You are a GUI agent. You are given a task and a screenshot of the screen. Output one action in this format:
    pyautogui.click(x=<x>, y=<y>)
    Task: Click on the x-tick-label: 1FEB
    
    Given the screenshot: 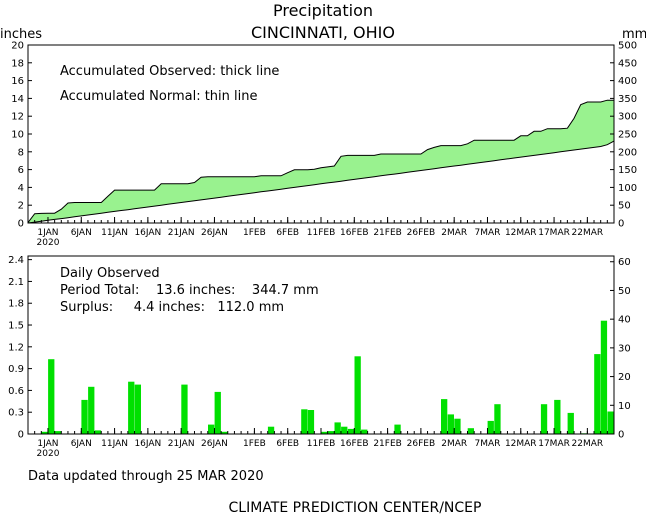 What is the action you would take?
    pyautogui.click(x=254, y=233)
    